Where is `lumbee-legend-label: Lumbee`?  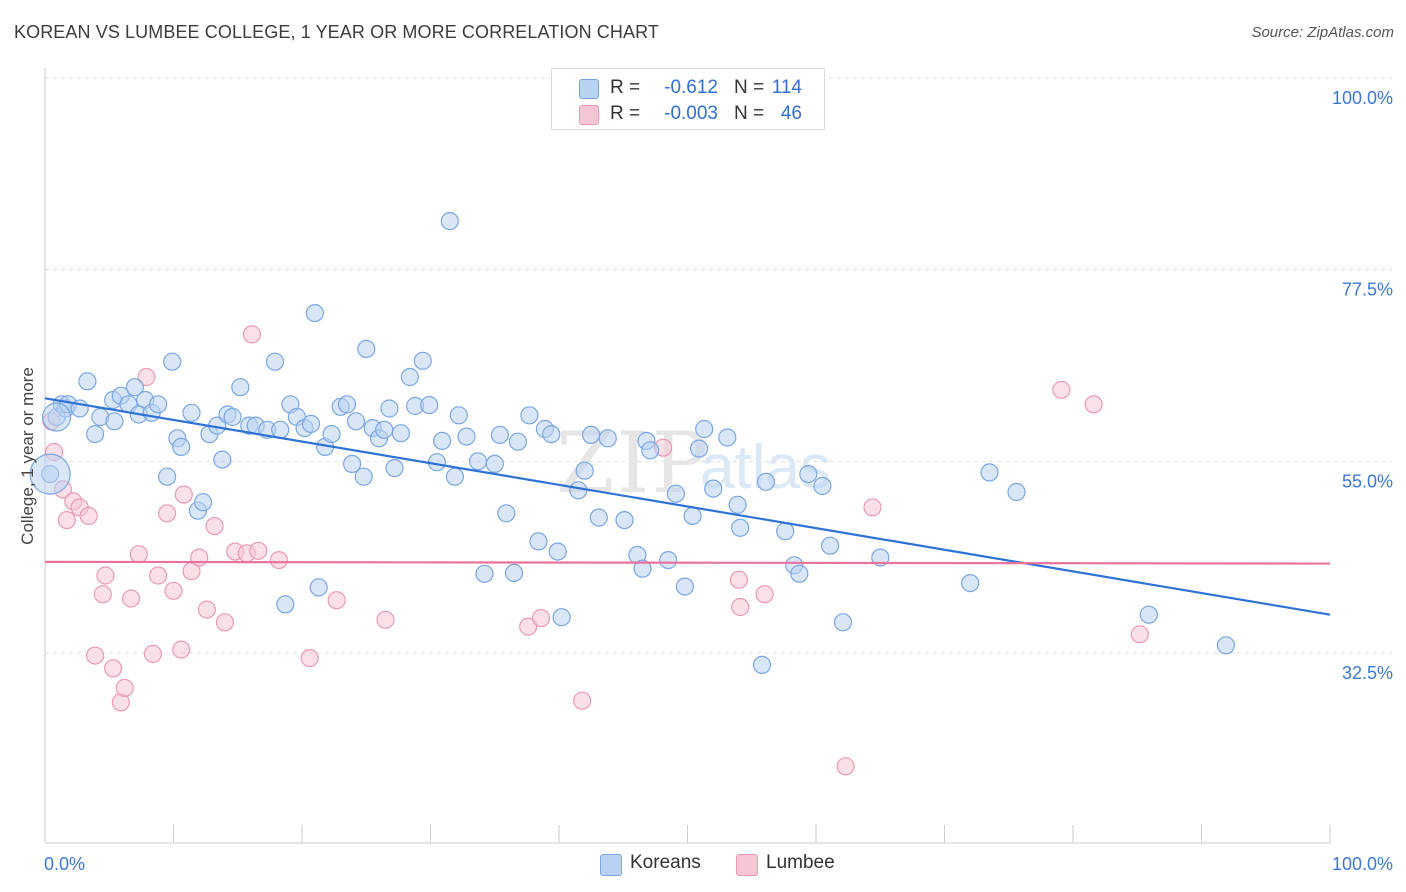 lumbee-legend-label: Lumbee is located at coordinates (800, 862).